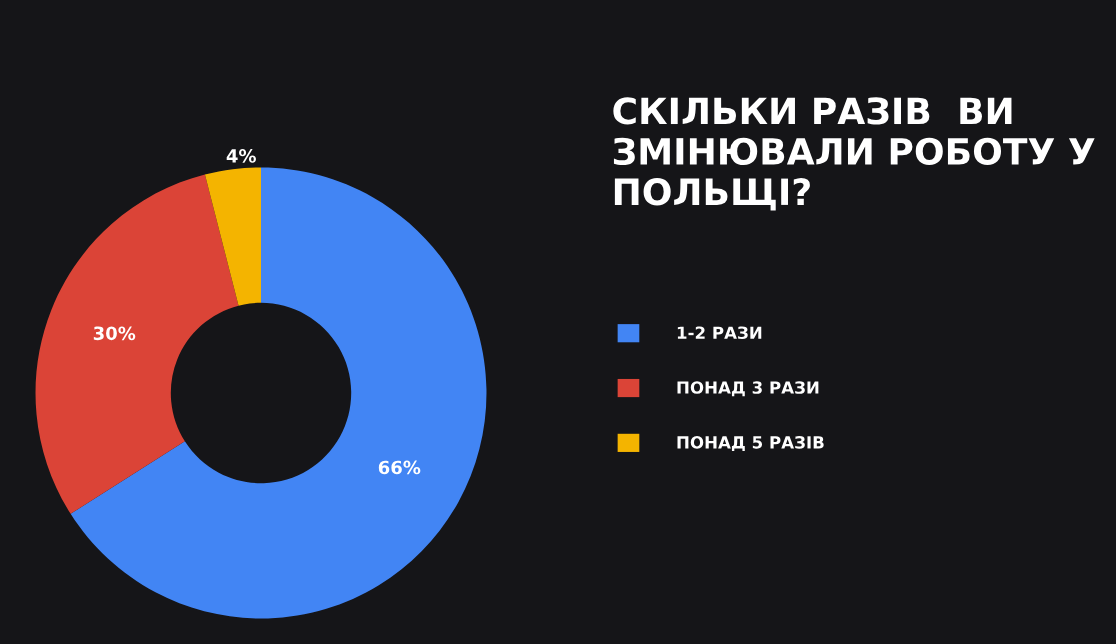  Describe the element at coordinates (719, 333) in the screenshot. I see `legend-label: 1-2 РАЗИ` at that location.